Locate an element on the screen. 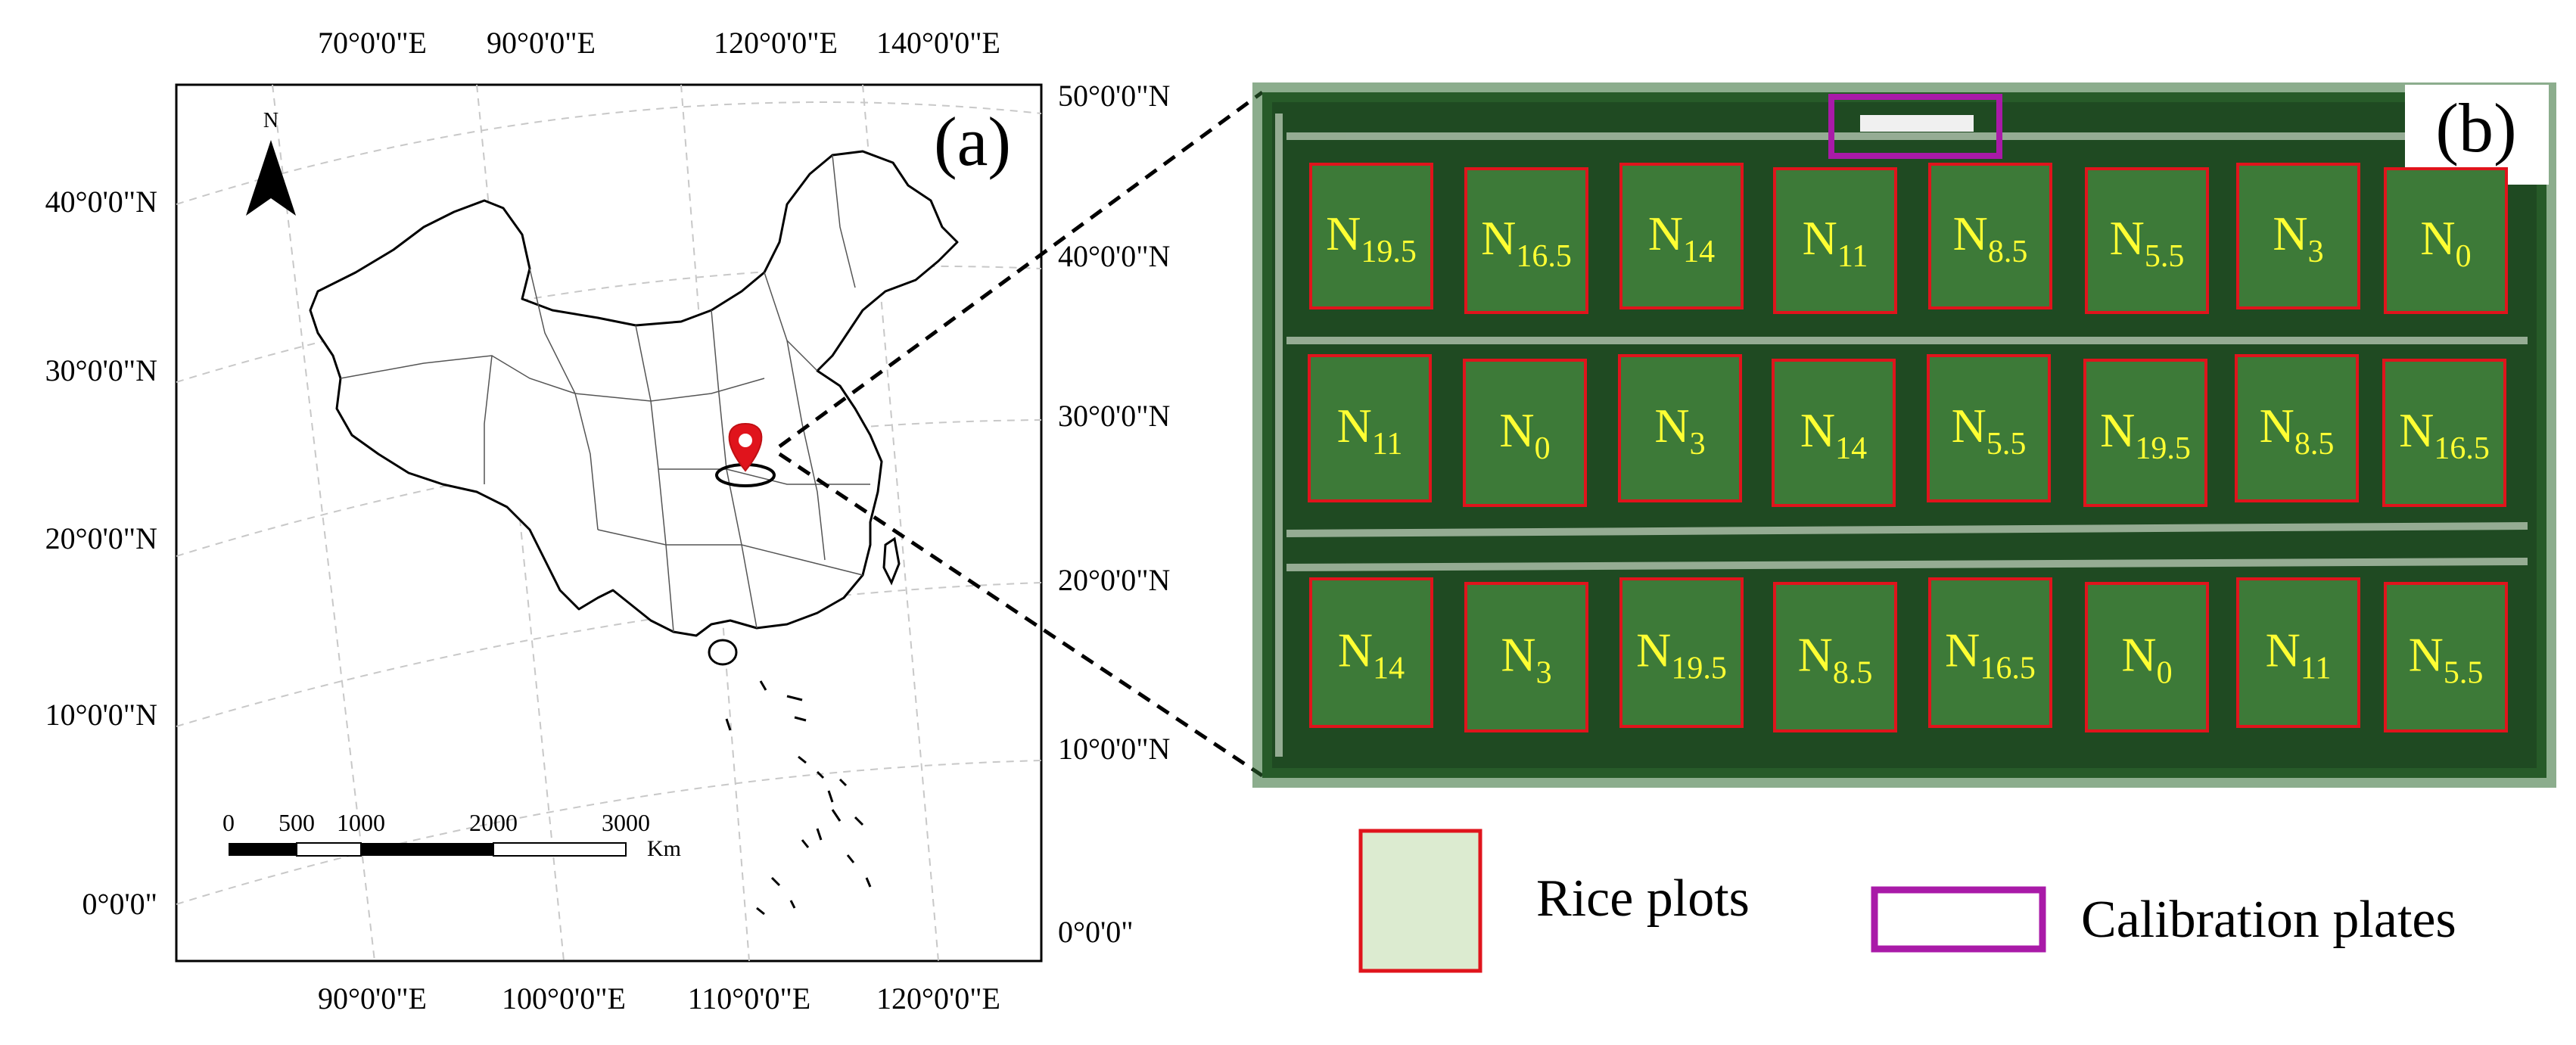  rice-plot-r2-c3 is located at coordinates (1680, 428).